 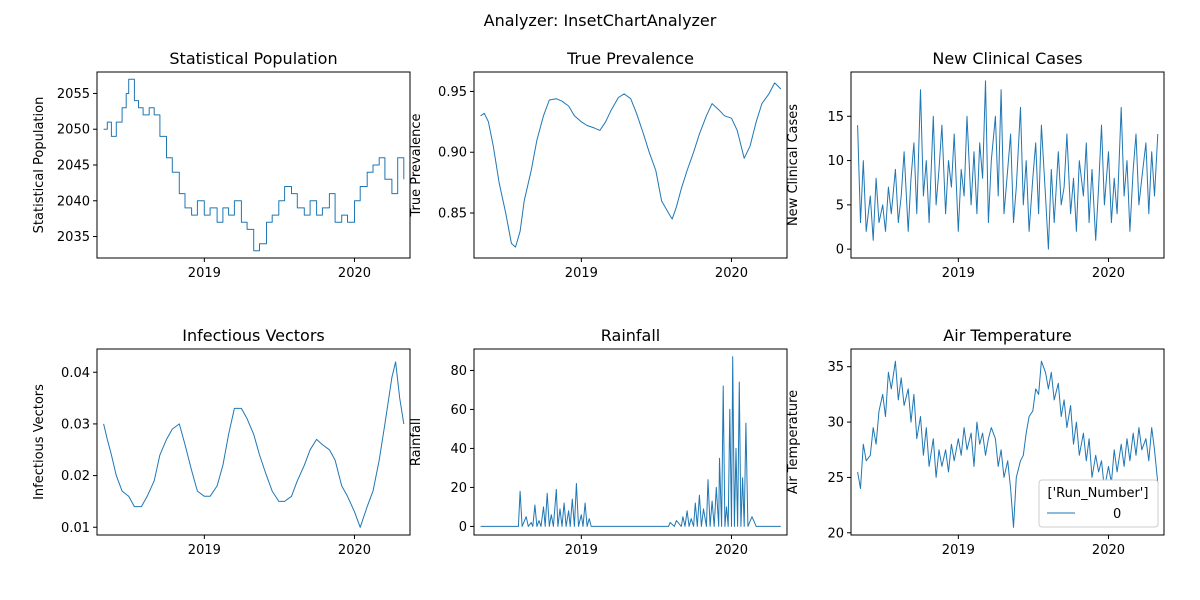 I want to click on legend: ['Run_Number'] 0, so click(x=1098, y=503).